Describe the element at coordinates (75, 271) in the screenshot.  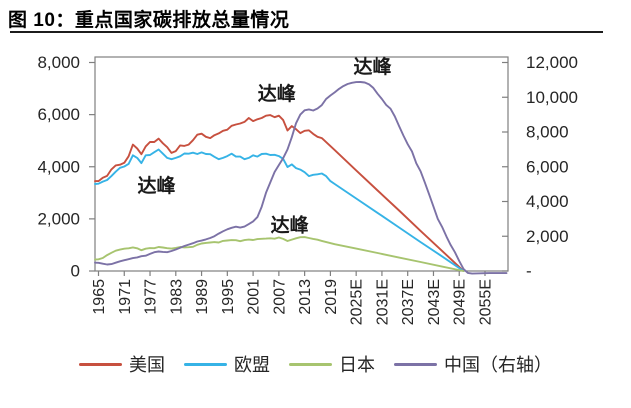
I see `left-axis-label: 0` at that location.